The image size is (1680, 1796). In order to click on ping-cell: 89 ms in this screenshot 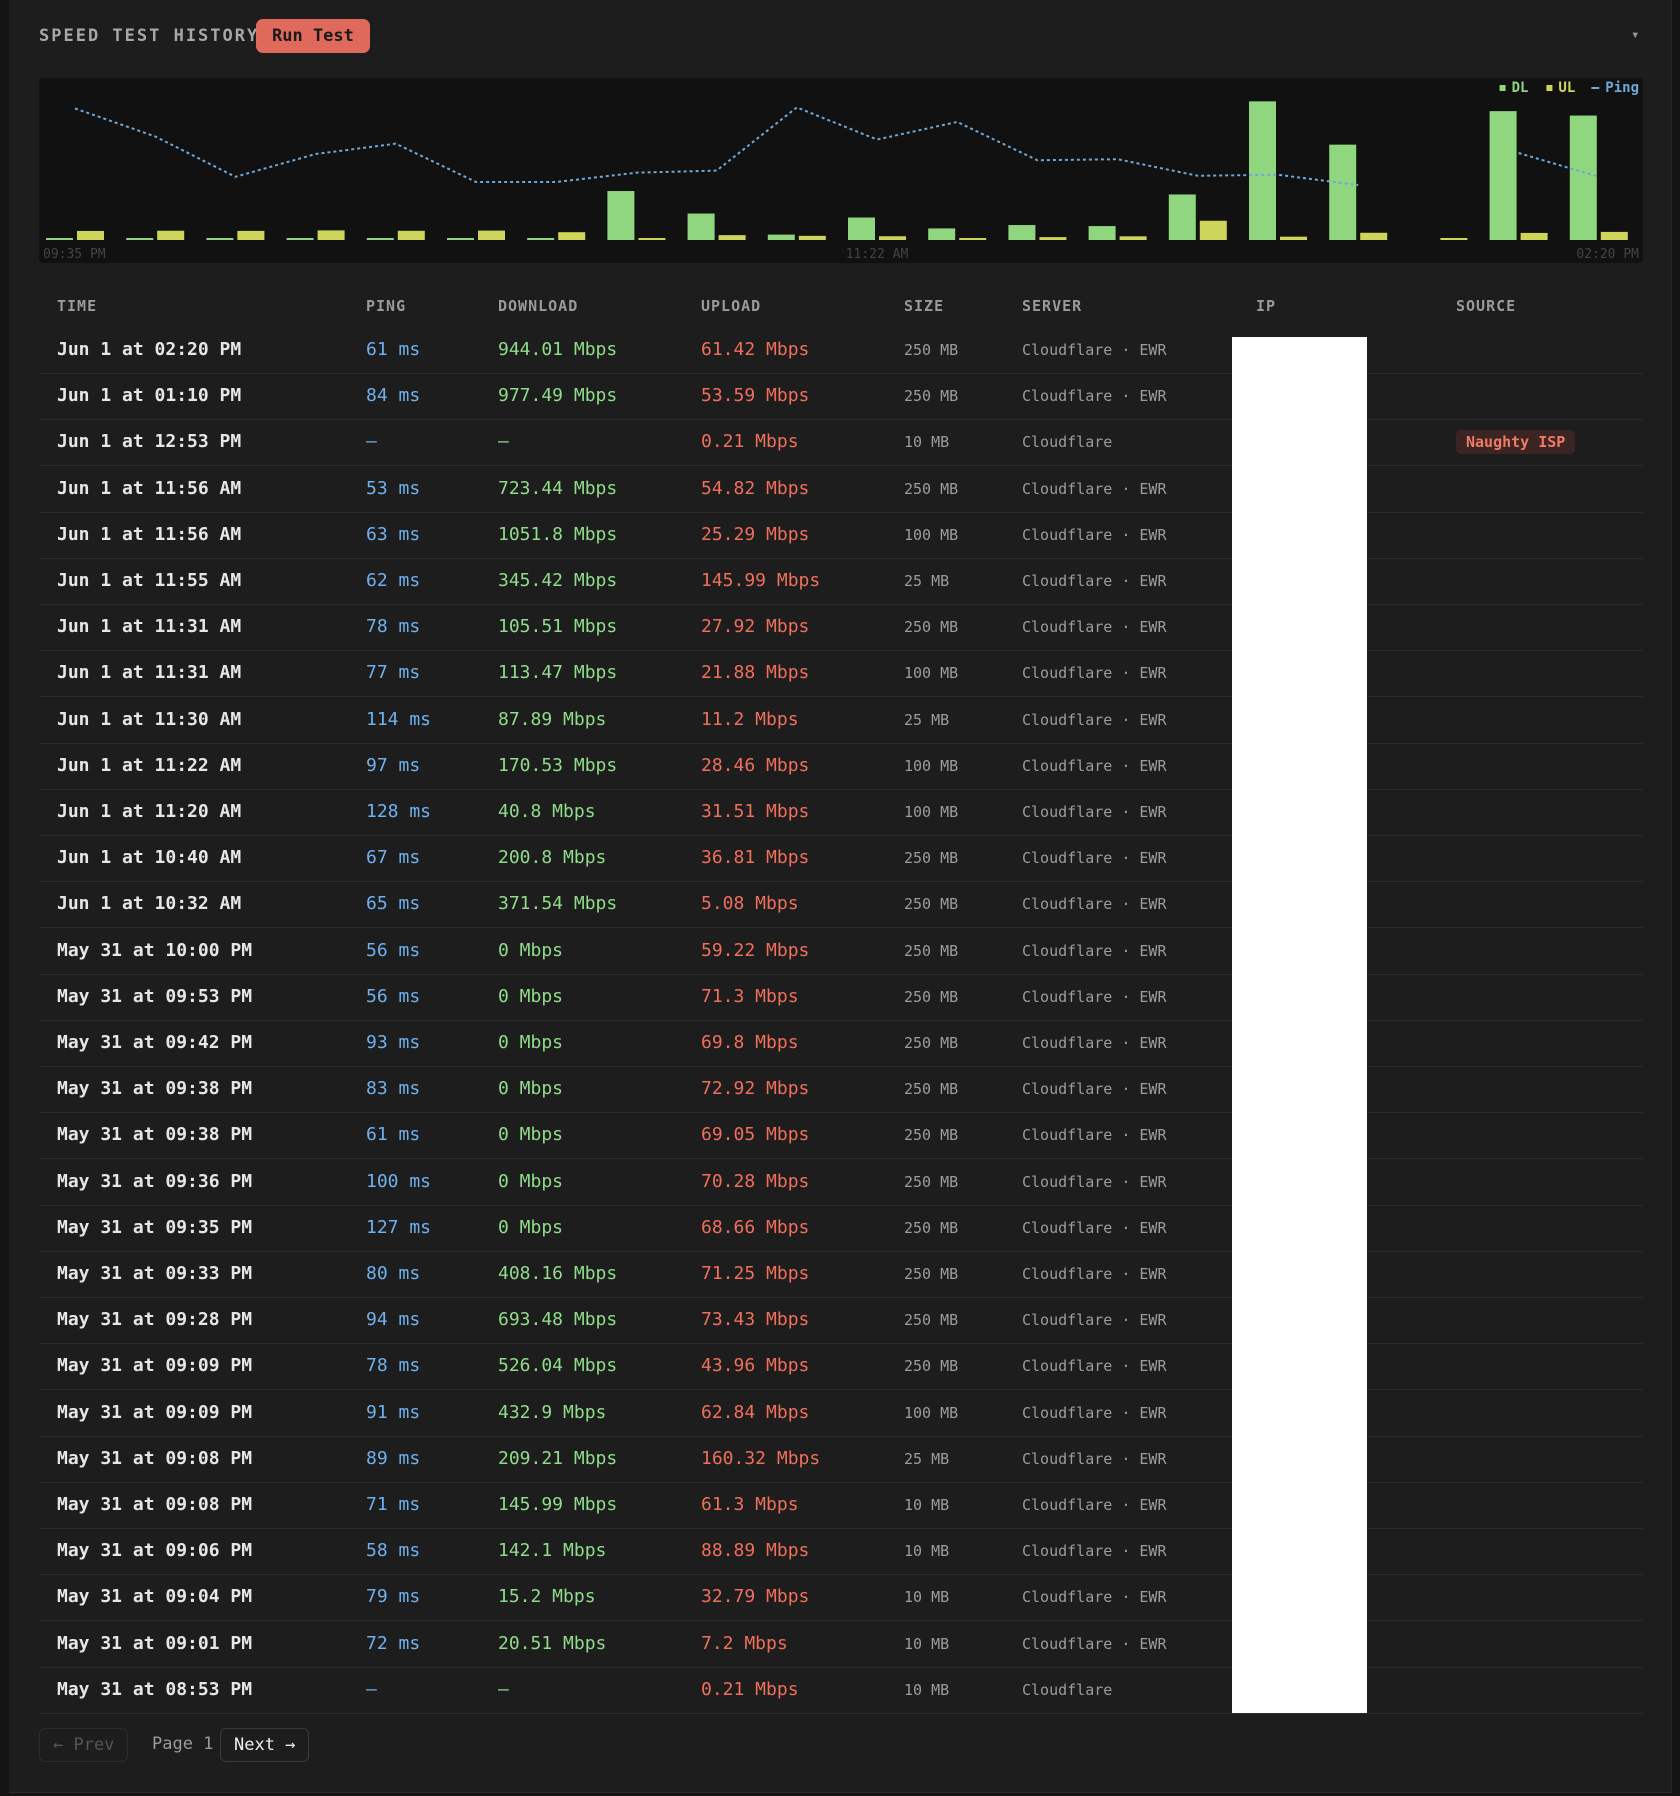, I will do `click(393, 1458)`.